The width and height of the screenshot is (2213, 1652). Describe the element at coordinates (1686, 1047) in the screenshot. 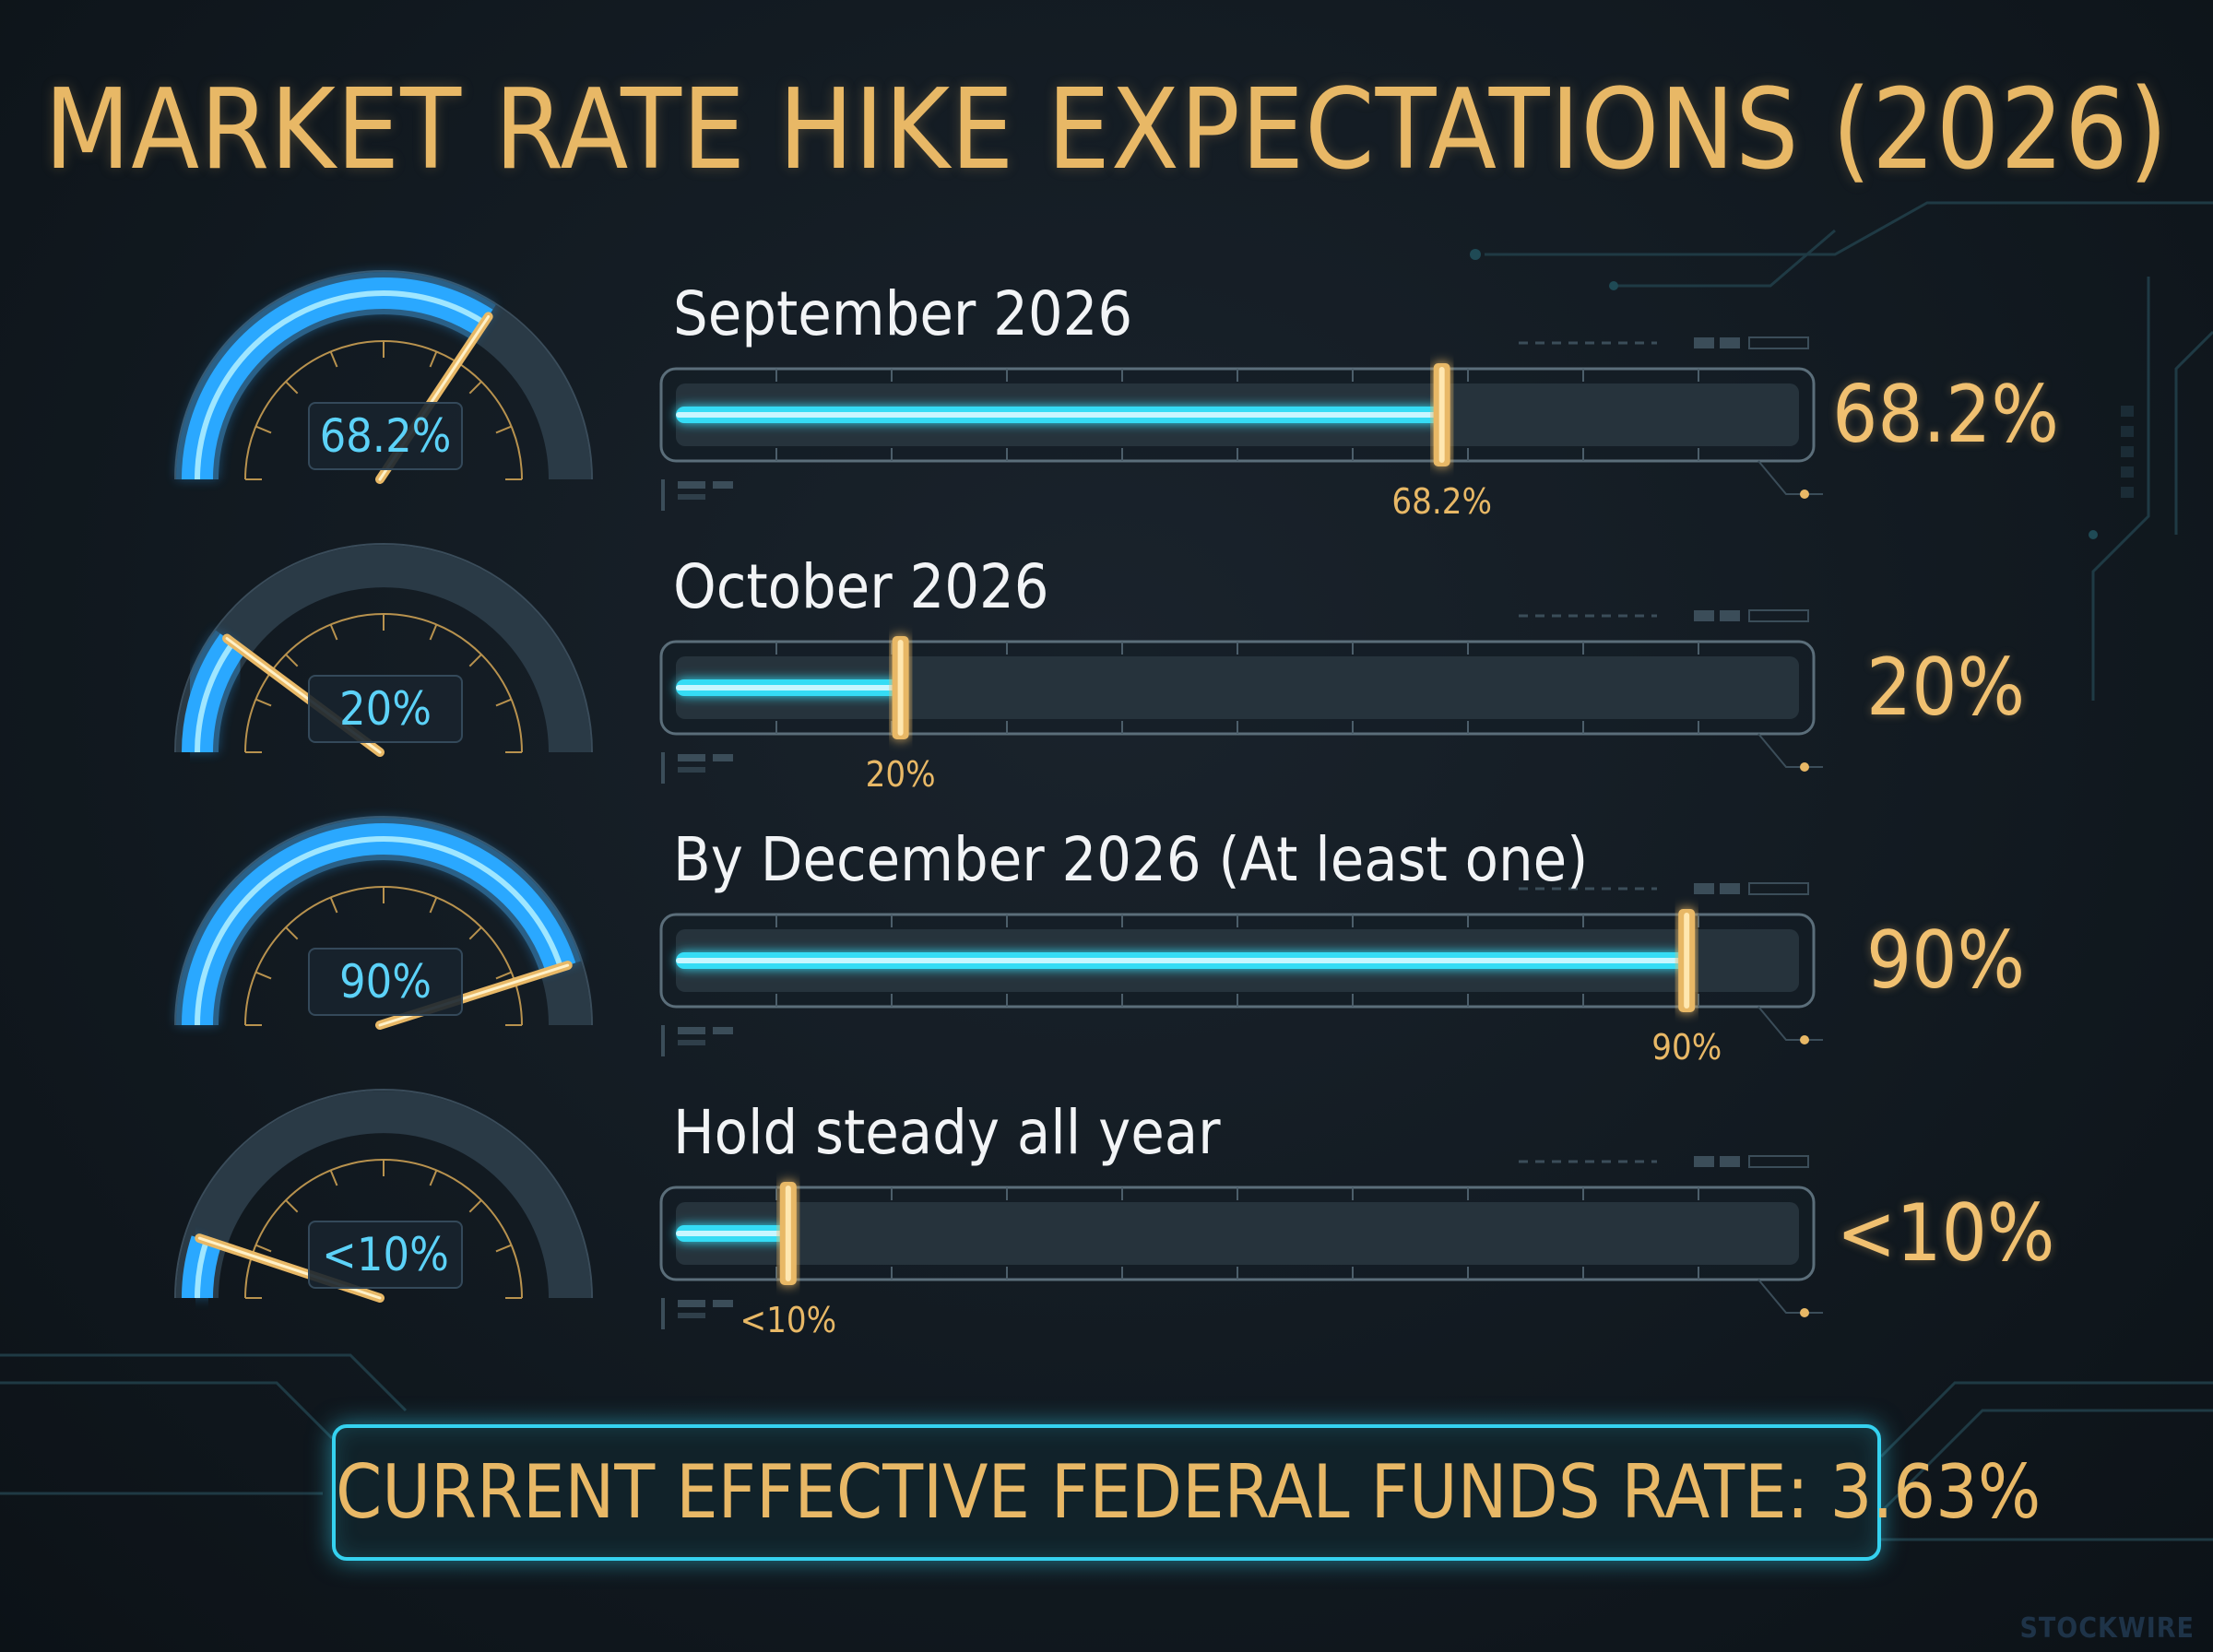

I see `marker-label-2: 90%` at that location.